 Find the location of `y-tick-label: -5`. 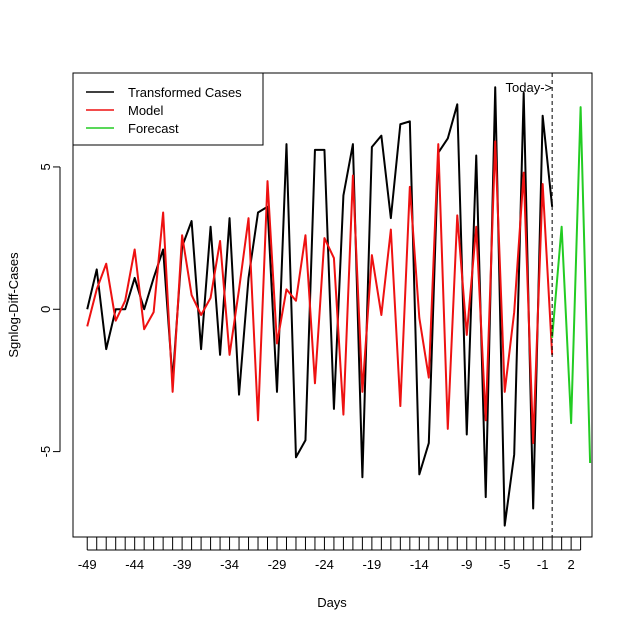

y-tick-label: -5 is located at coordinates (45, 452).